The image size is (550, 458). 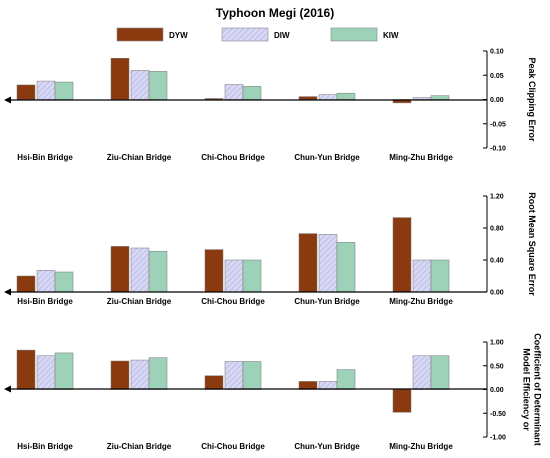 What do you see at coordinates (498, 414) in the screenshot?
I see `y-tick-label: -0.50` at bounding box center [498, 414].